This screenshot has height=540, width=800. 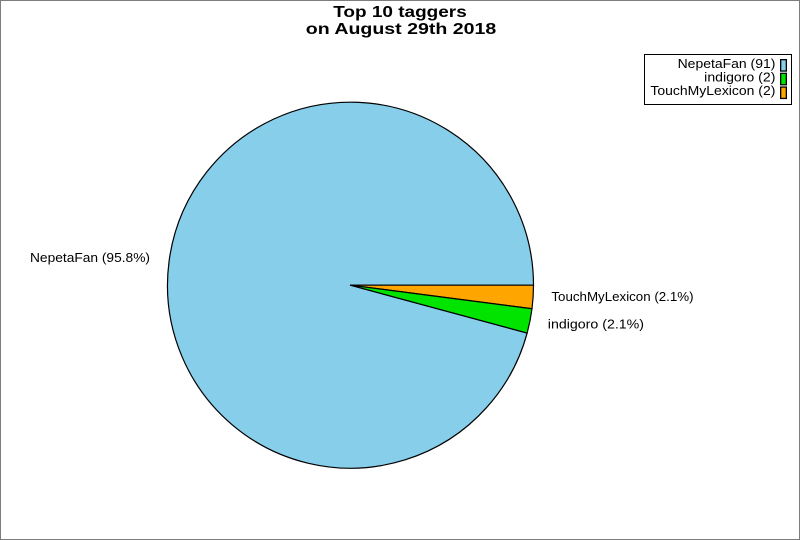 What do you see at coordinates (596, 325) in the screenshot?
I see `svg-text: indigoro (2.1%)` at bounding box center [596, 325].